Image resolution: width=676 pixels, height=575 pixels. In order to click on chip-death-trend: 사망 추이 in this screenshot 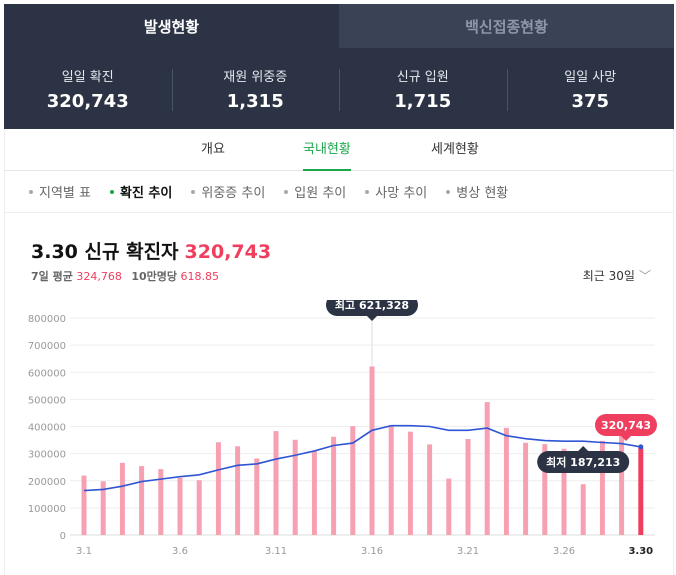, I will do `click(396, 191)`.